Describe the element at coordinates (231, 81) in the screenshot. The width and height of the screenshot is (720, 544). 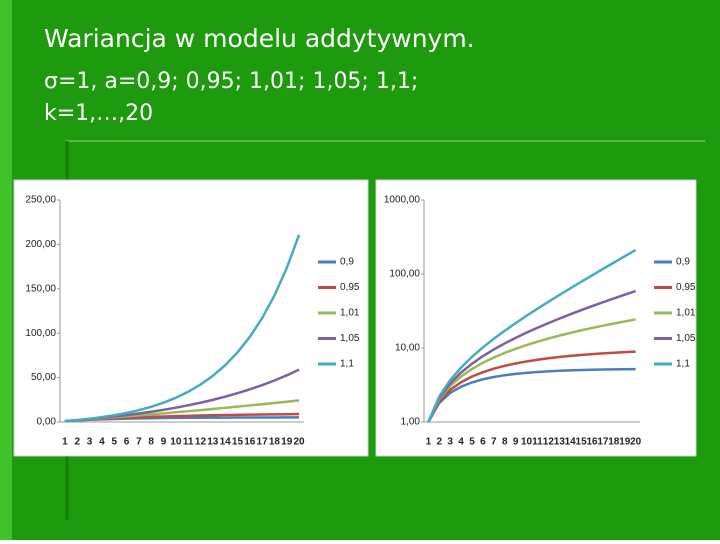
I see `slide-subtitle: σ=1, a=0,9; 0,95; 1,01; 1,05; 1,1;` at that location.